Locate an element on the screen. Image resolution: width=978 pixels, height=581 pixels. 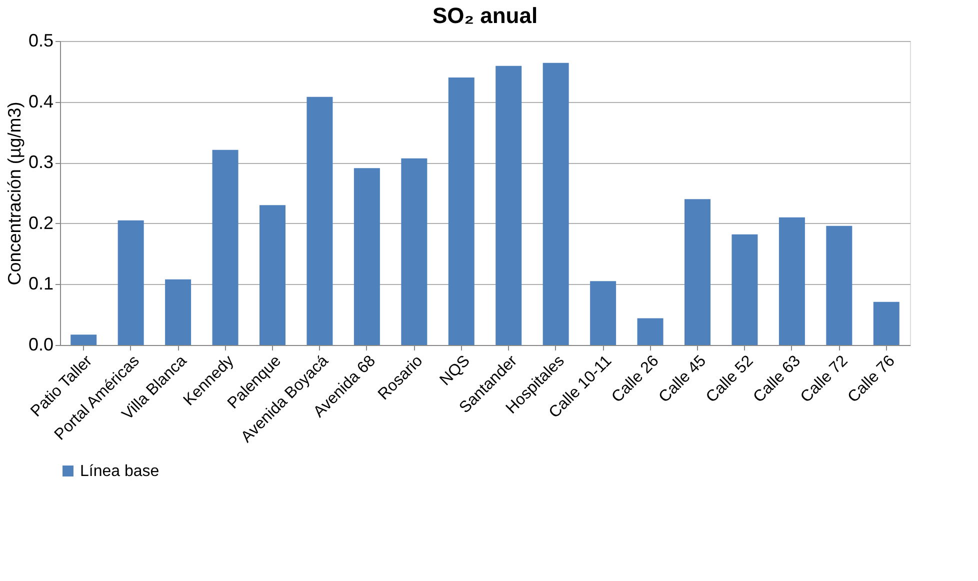
y-tick-label: 0.4 is located at coordinates (41, 101).